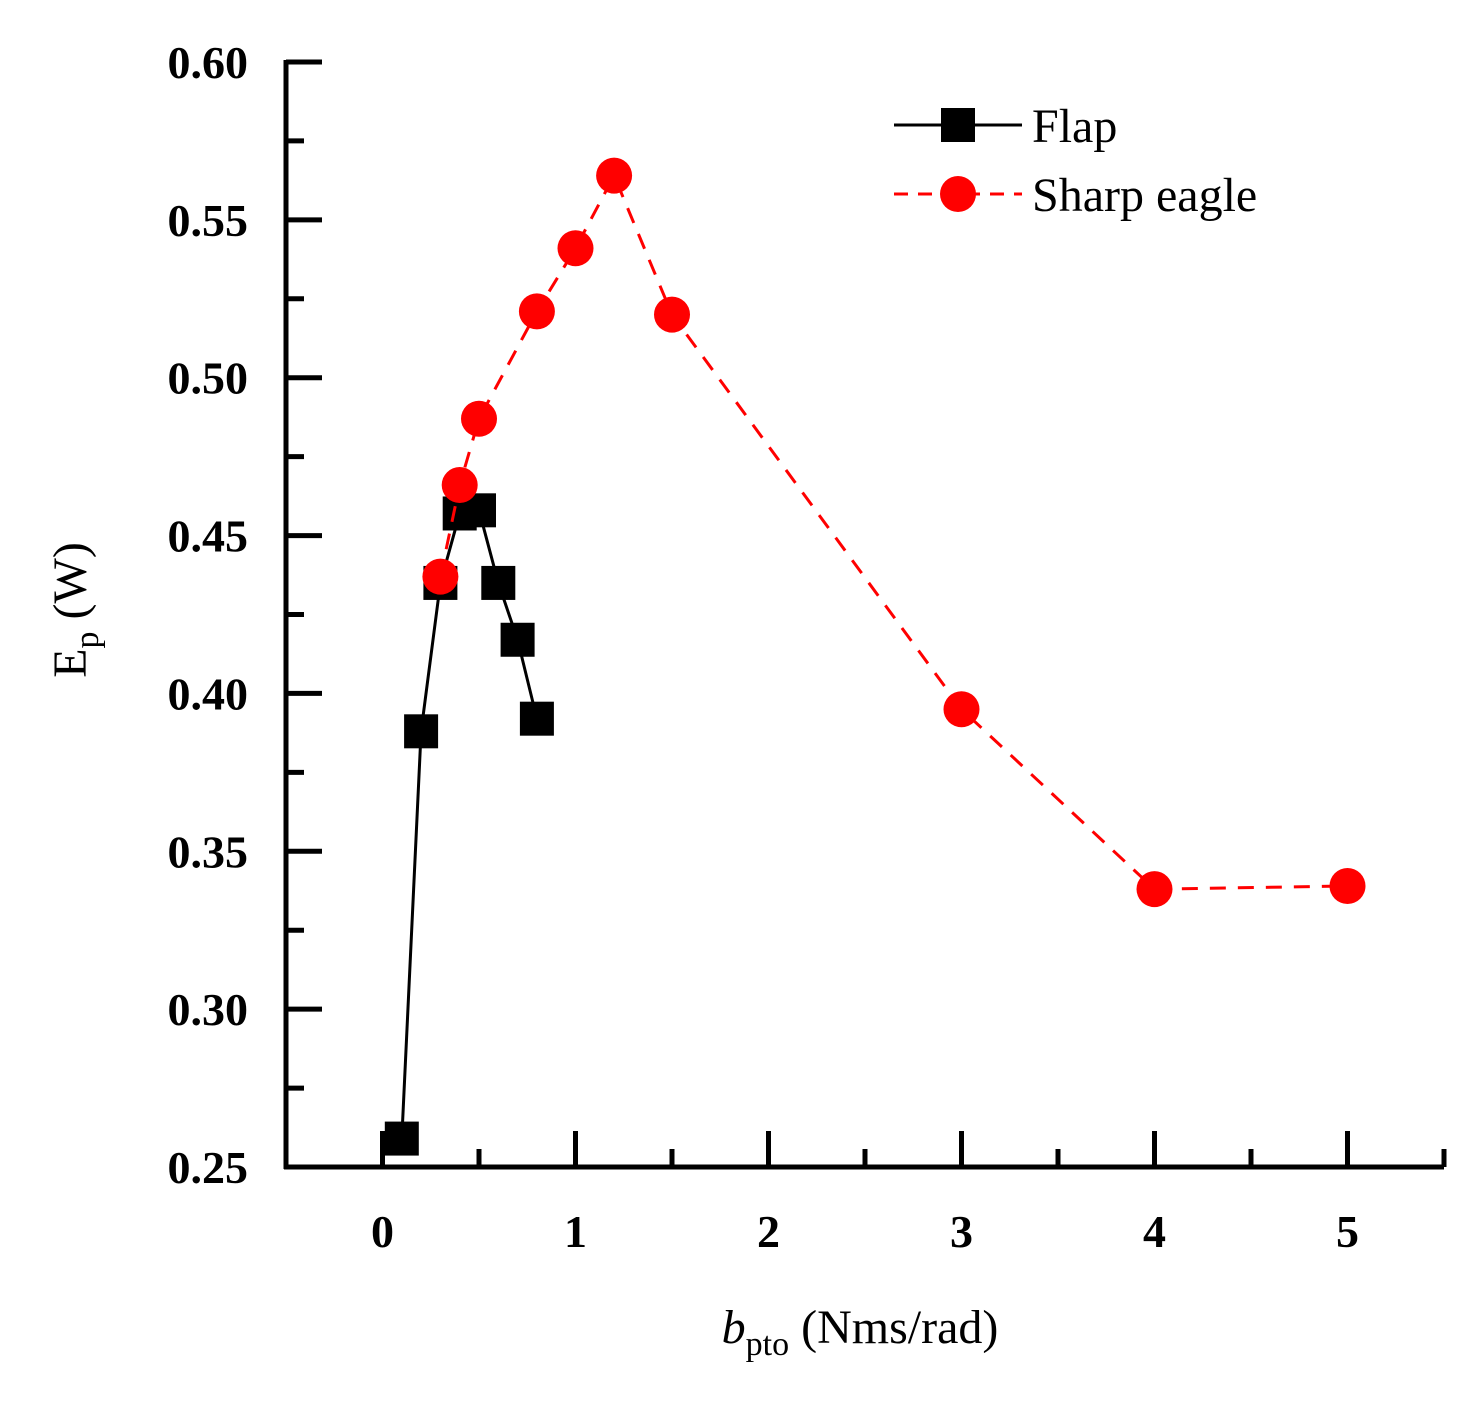  What do you see at coordinates (208, 693) in the screenshot?
I see `y-tick-label: 0.40` at bounding box center [208, 693].